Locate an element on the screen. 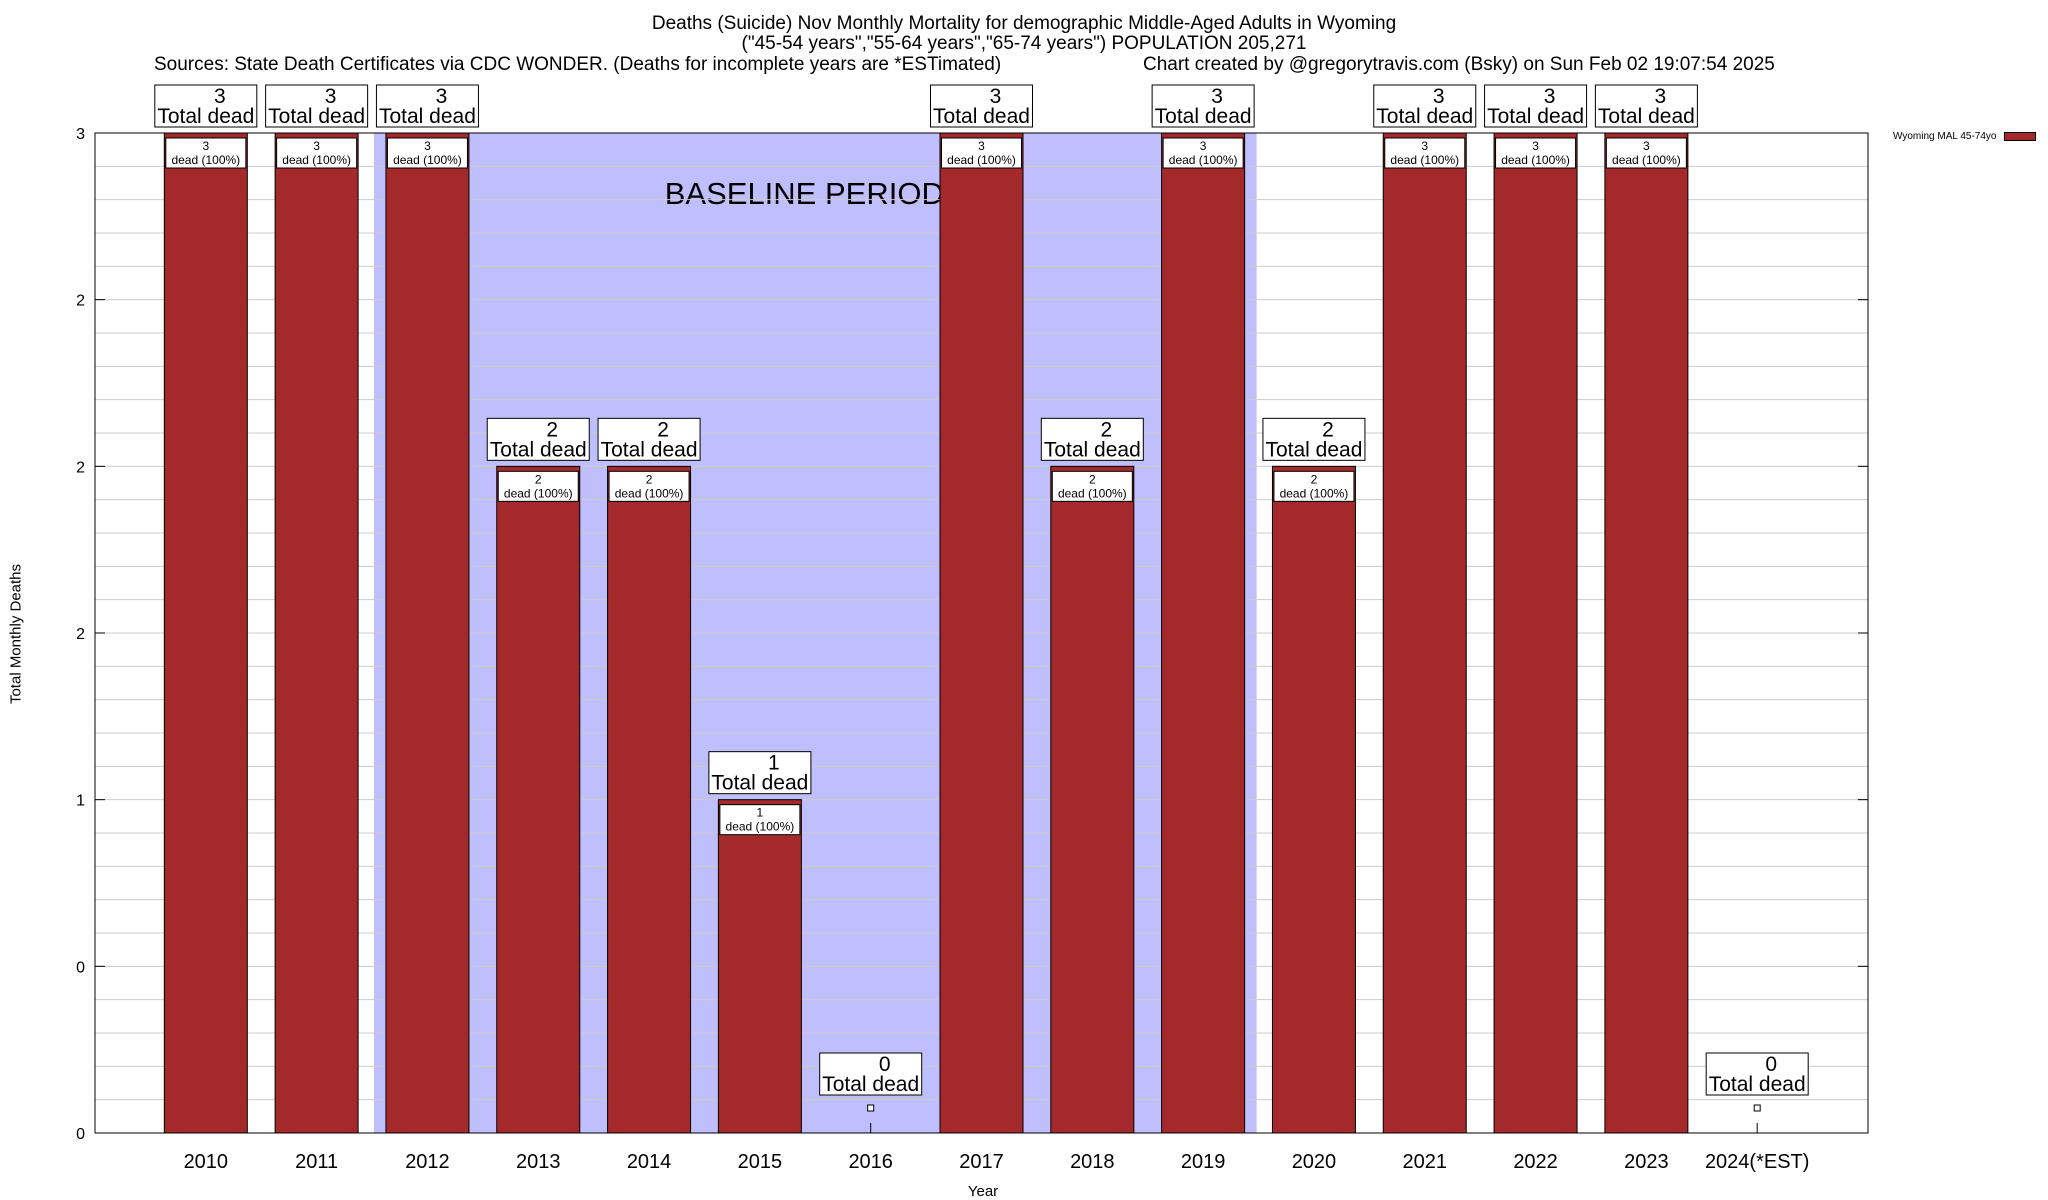 This screenshot has height=1200, width=2048. baseline-period-label: BASELINE PERIOD is located at coordinates (804, 193).